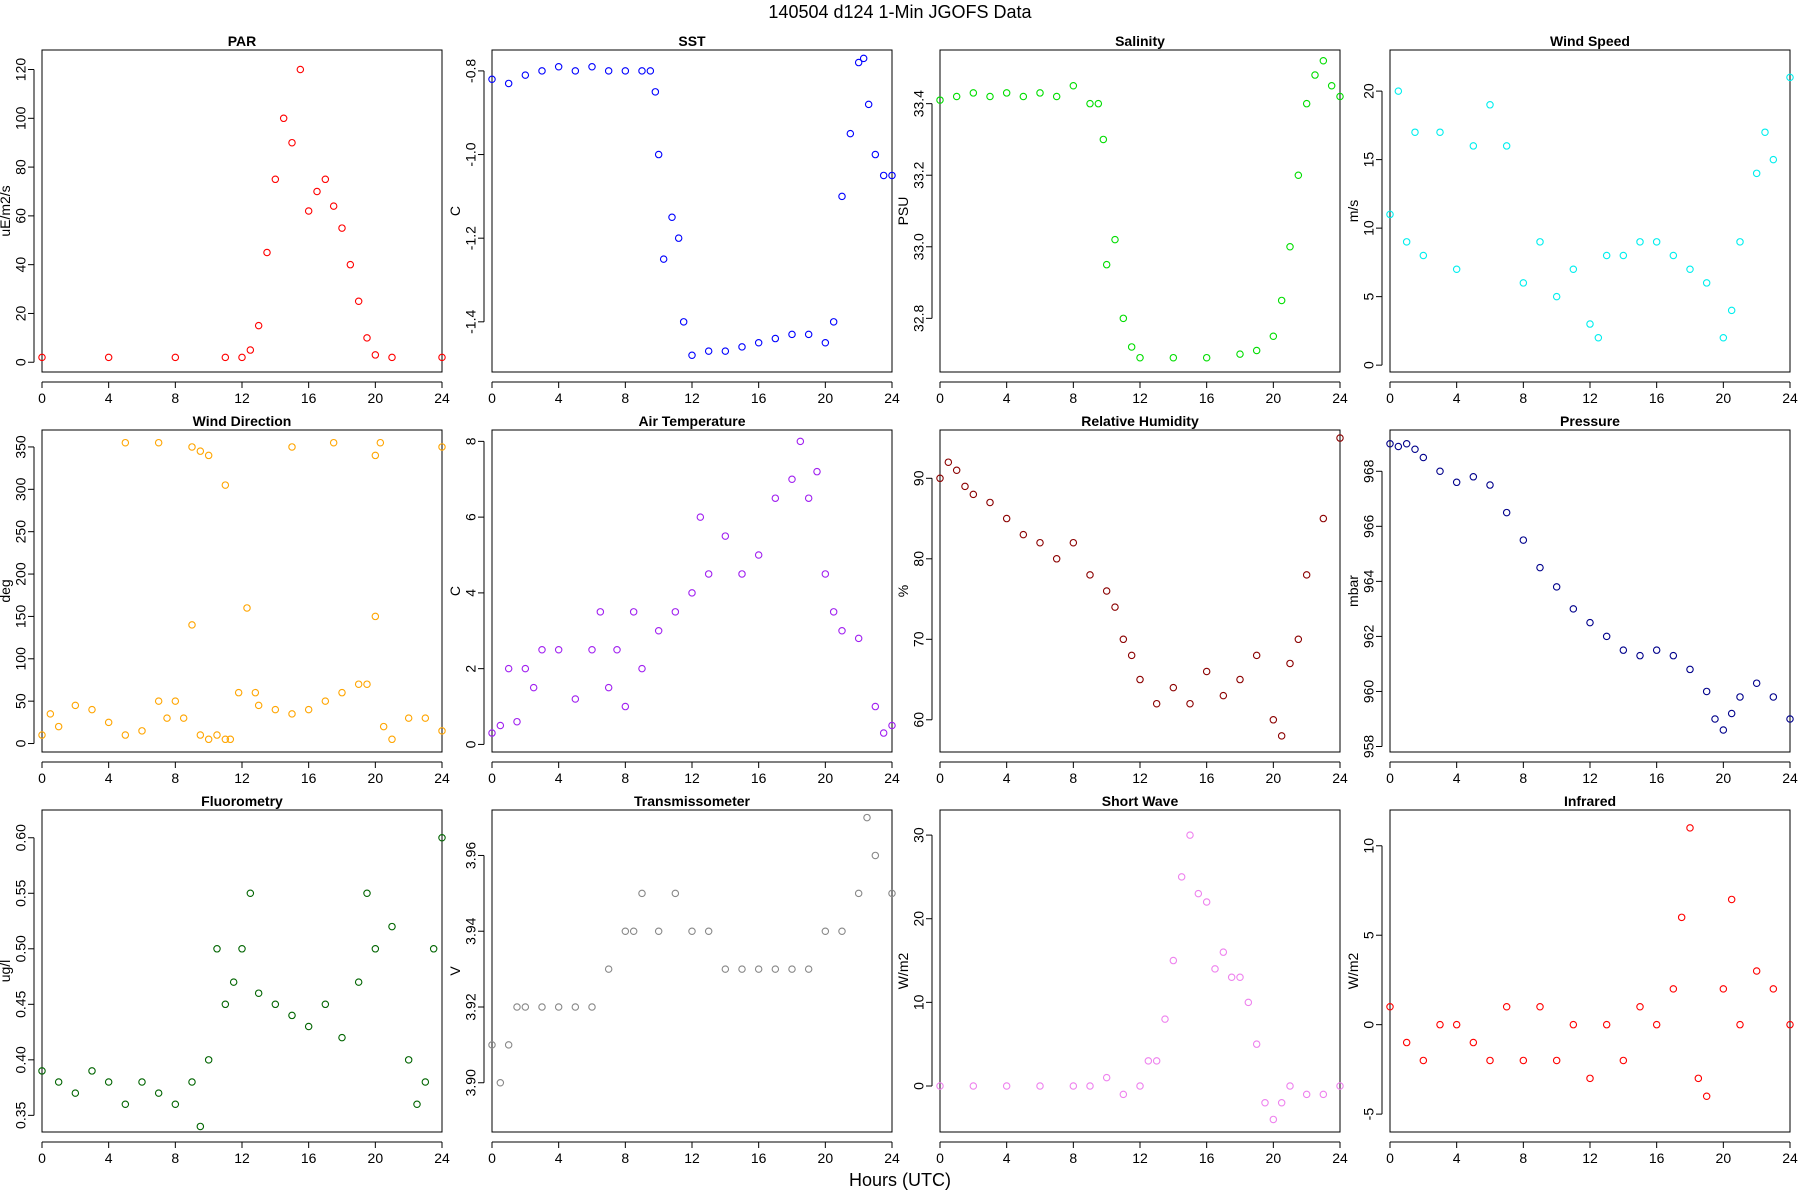 Image resolution: width=1800 pixels, height=1200 pixels. Describe the element at coordinates (903, 211) in the screenshot. I see `y-axis-label: PSU` at that location.